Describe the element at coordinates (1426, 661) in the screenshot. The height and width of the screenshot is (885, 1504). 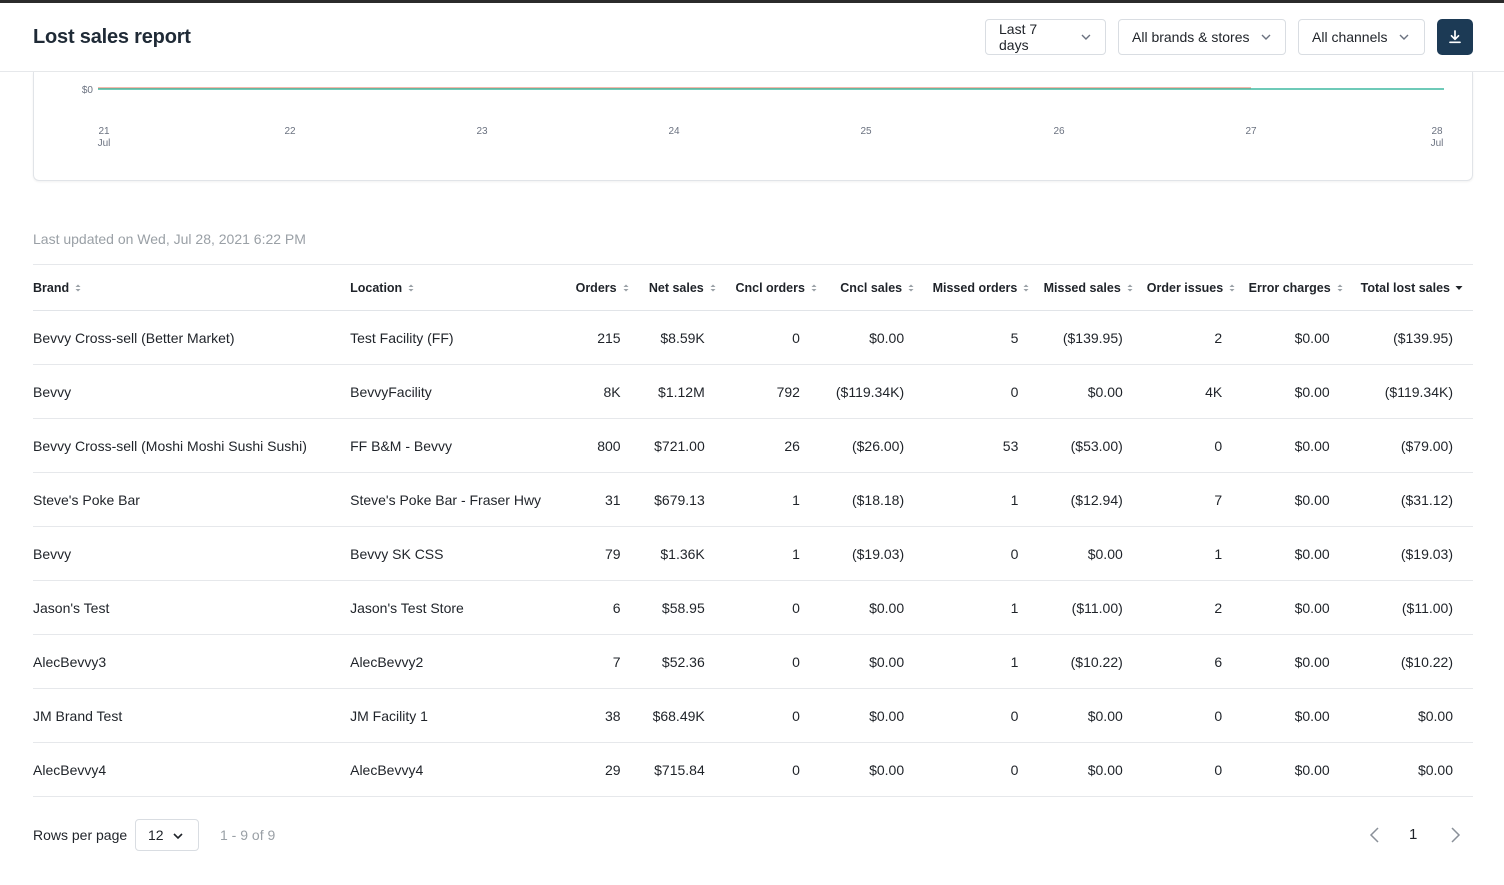
I see `total-lost-sales-cell: ($10.22)` at that location.